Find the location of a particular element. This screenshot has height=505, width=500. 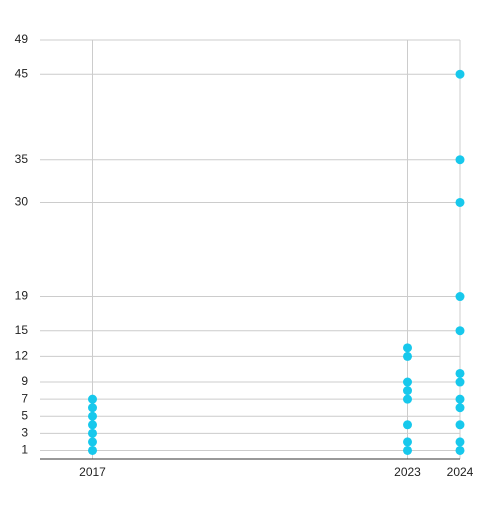

x-tick-label: 2024 is located at coordinates (460, 472).